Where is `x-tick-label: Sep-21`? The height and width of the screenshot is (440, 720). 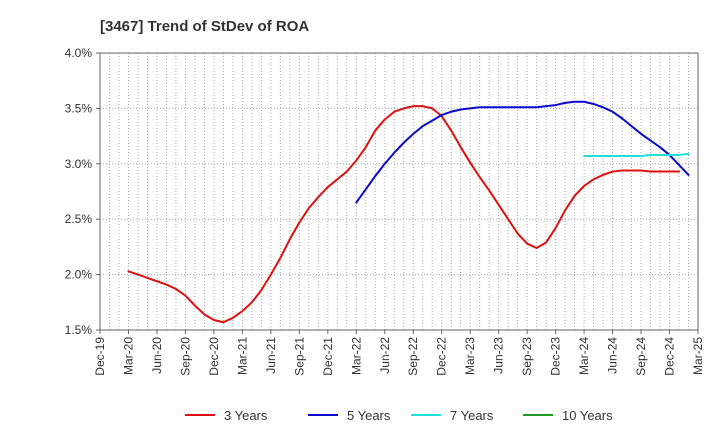 x-tick-label: Sep-21 is located at coordinates (299, 356).